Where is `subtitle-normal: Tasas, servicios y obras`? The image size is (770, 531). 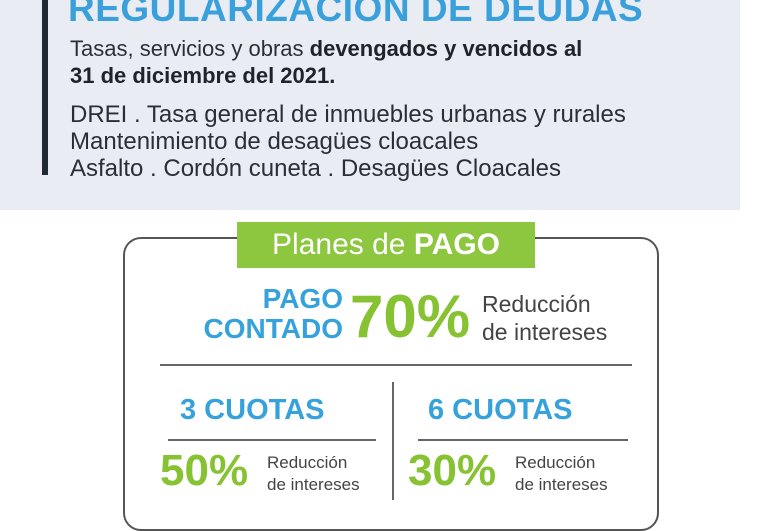 subtitle-normal: Tasas, servicios y obras is located at coordinates (190, 48).